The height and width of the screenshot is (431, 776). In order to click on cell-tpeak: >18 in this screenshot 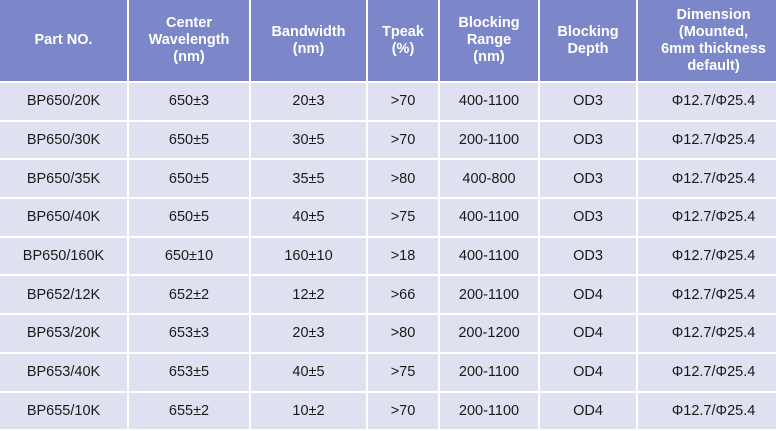, I will do `click(403, 256)`.